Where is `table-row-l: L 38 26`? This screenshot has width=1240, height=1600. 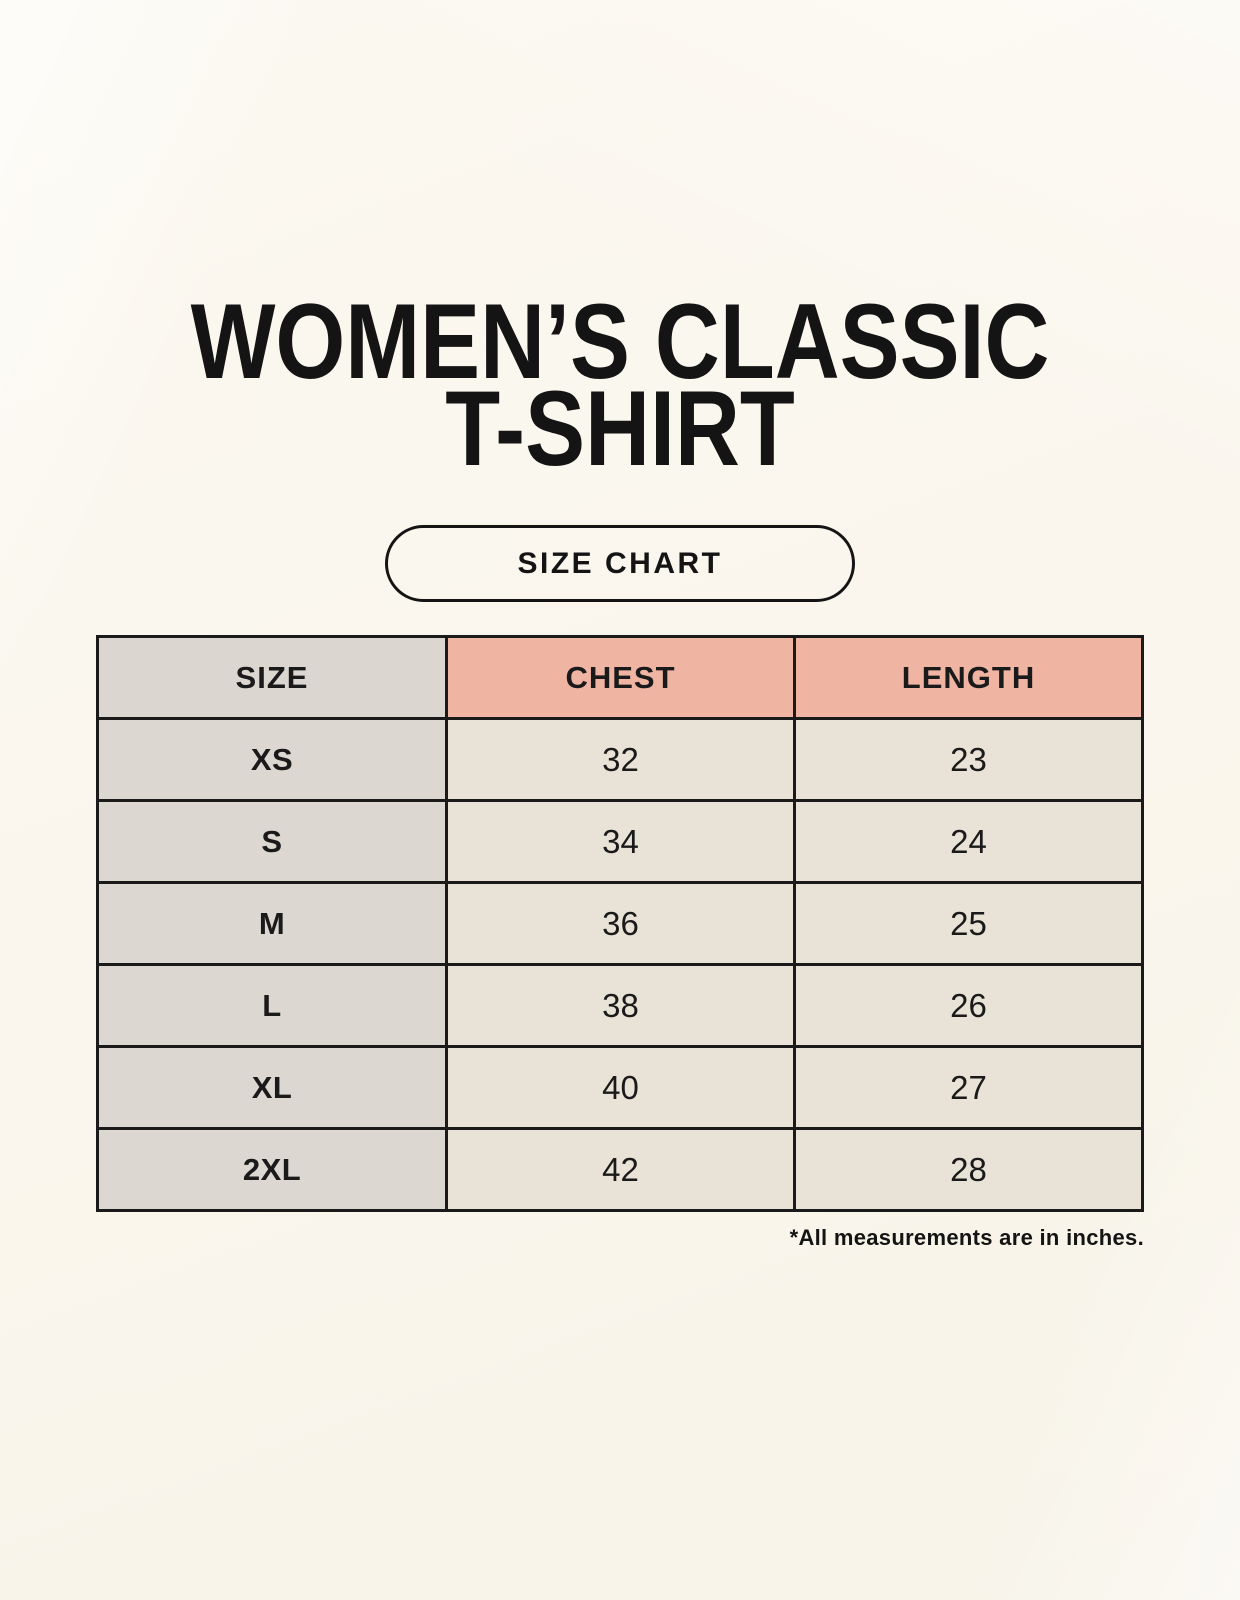
table-row-l: L 38 26 is located at coordinates (619, 1006).